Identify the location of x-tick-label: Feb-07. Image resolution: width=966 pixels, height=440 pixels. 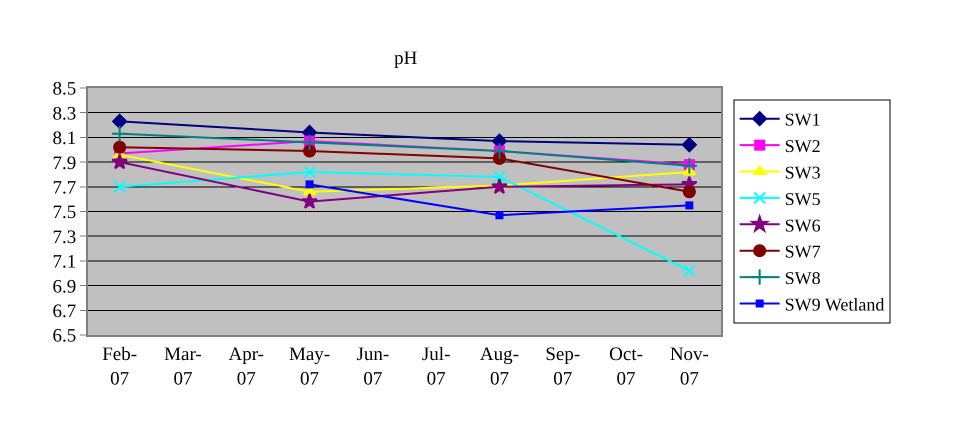
(120, 367).